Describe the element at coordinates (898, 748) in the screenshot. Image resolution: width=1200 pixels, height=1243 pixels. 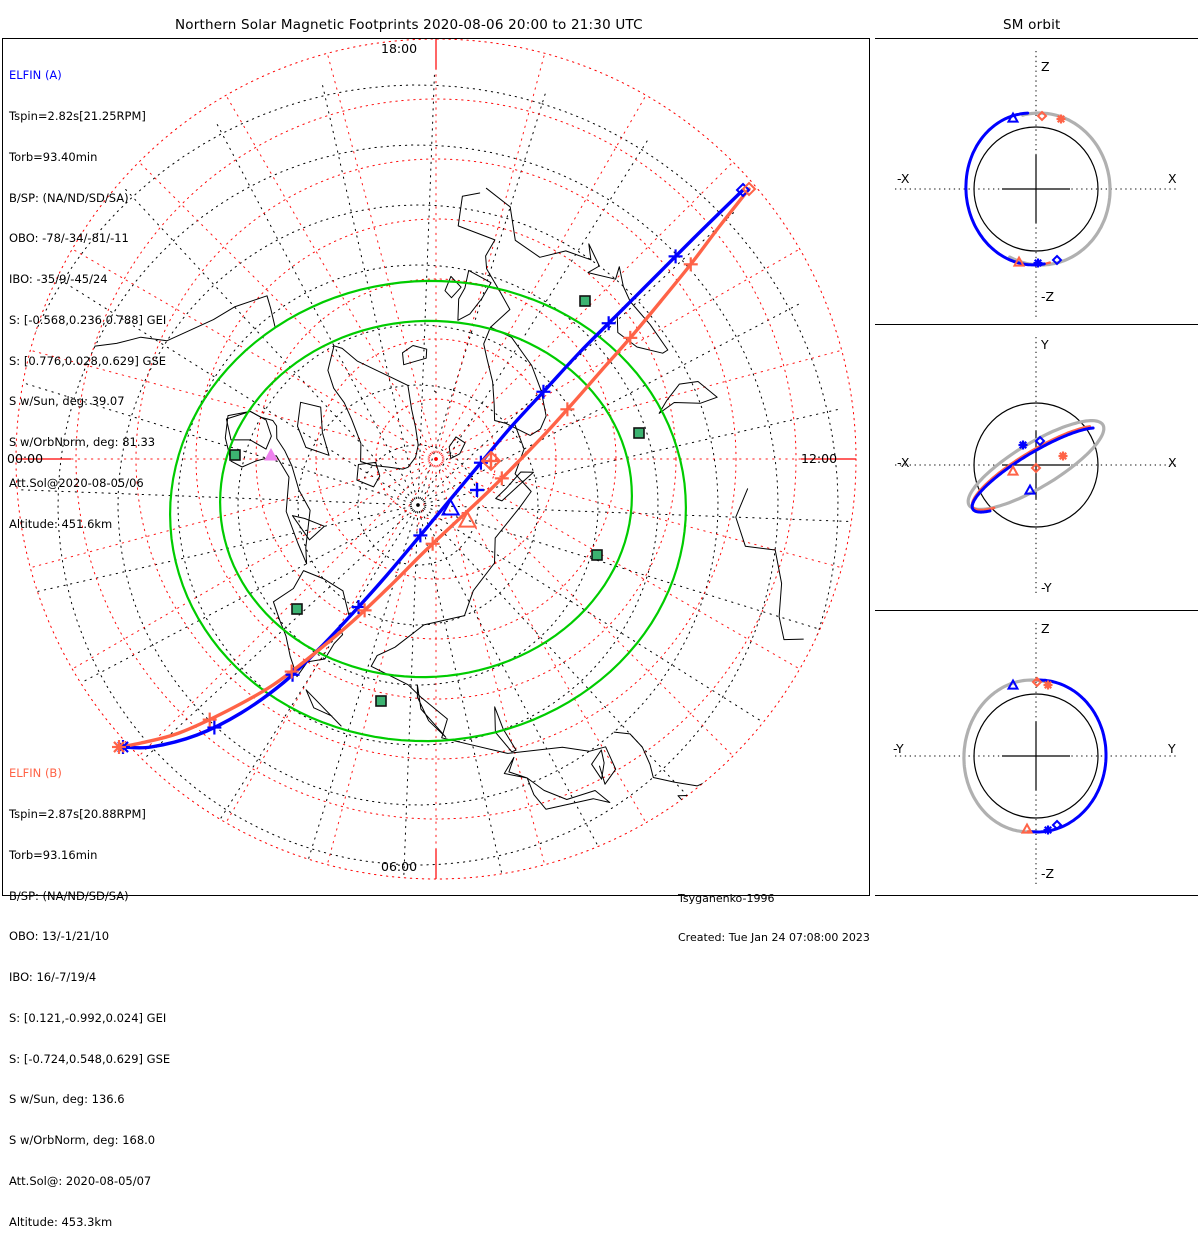
I see `axis-label-left-3: -Y` at that location.